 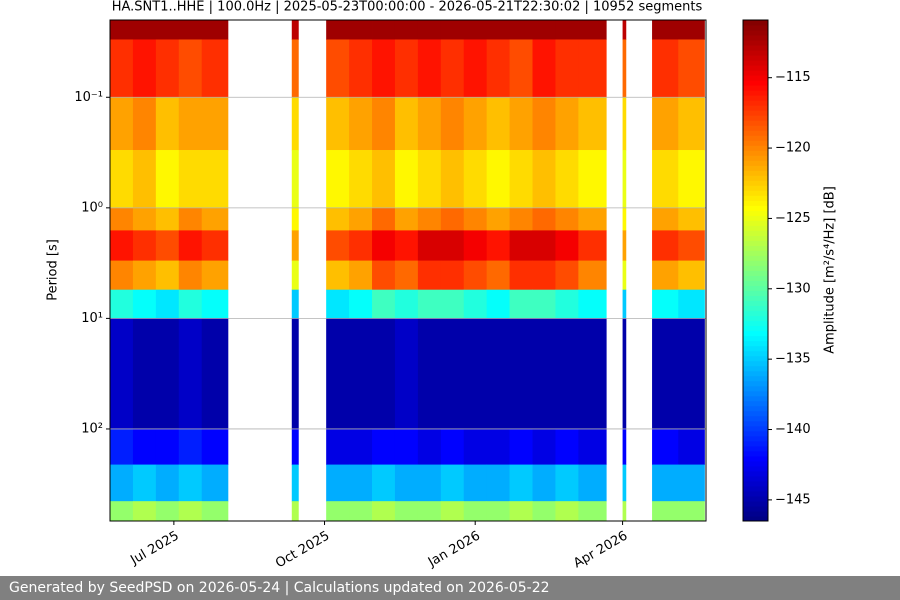 What do you see at coordinates (830, 270) in the screenshot?
I see `colorbar-label: Amplitude [m²/s⁴/Hz] [dB]` at bounding box center [830, 270].